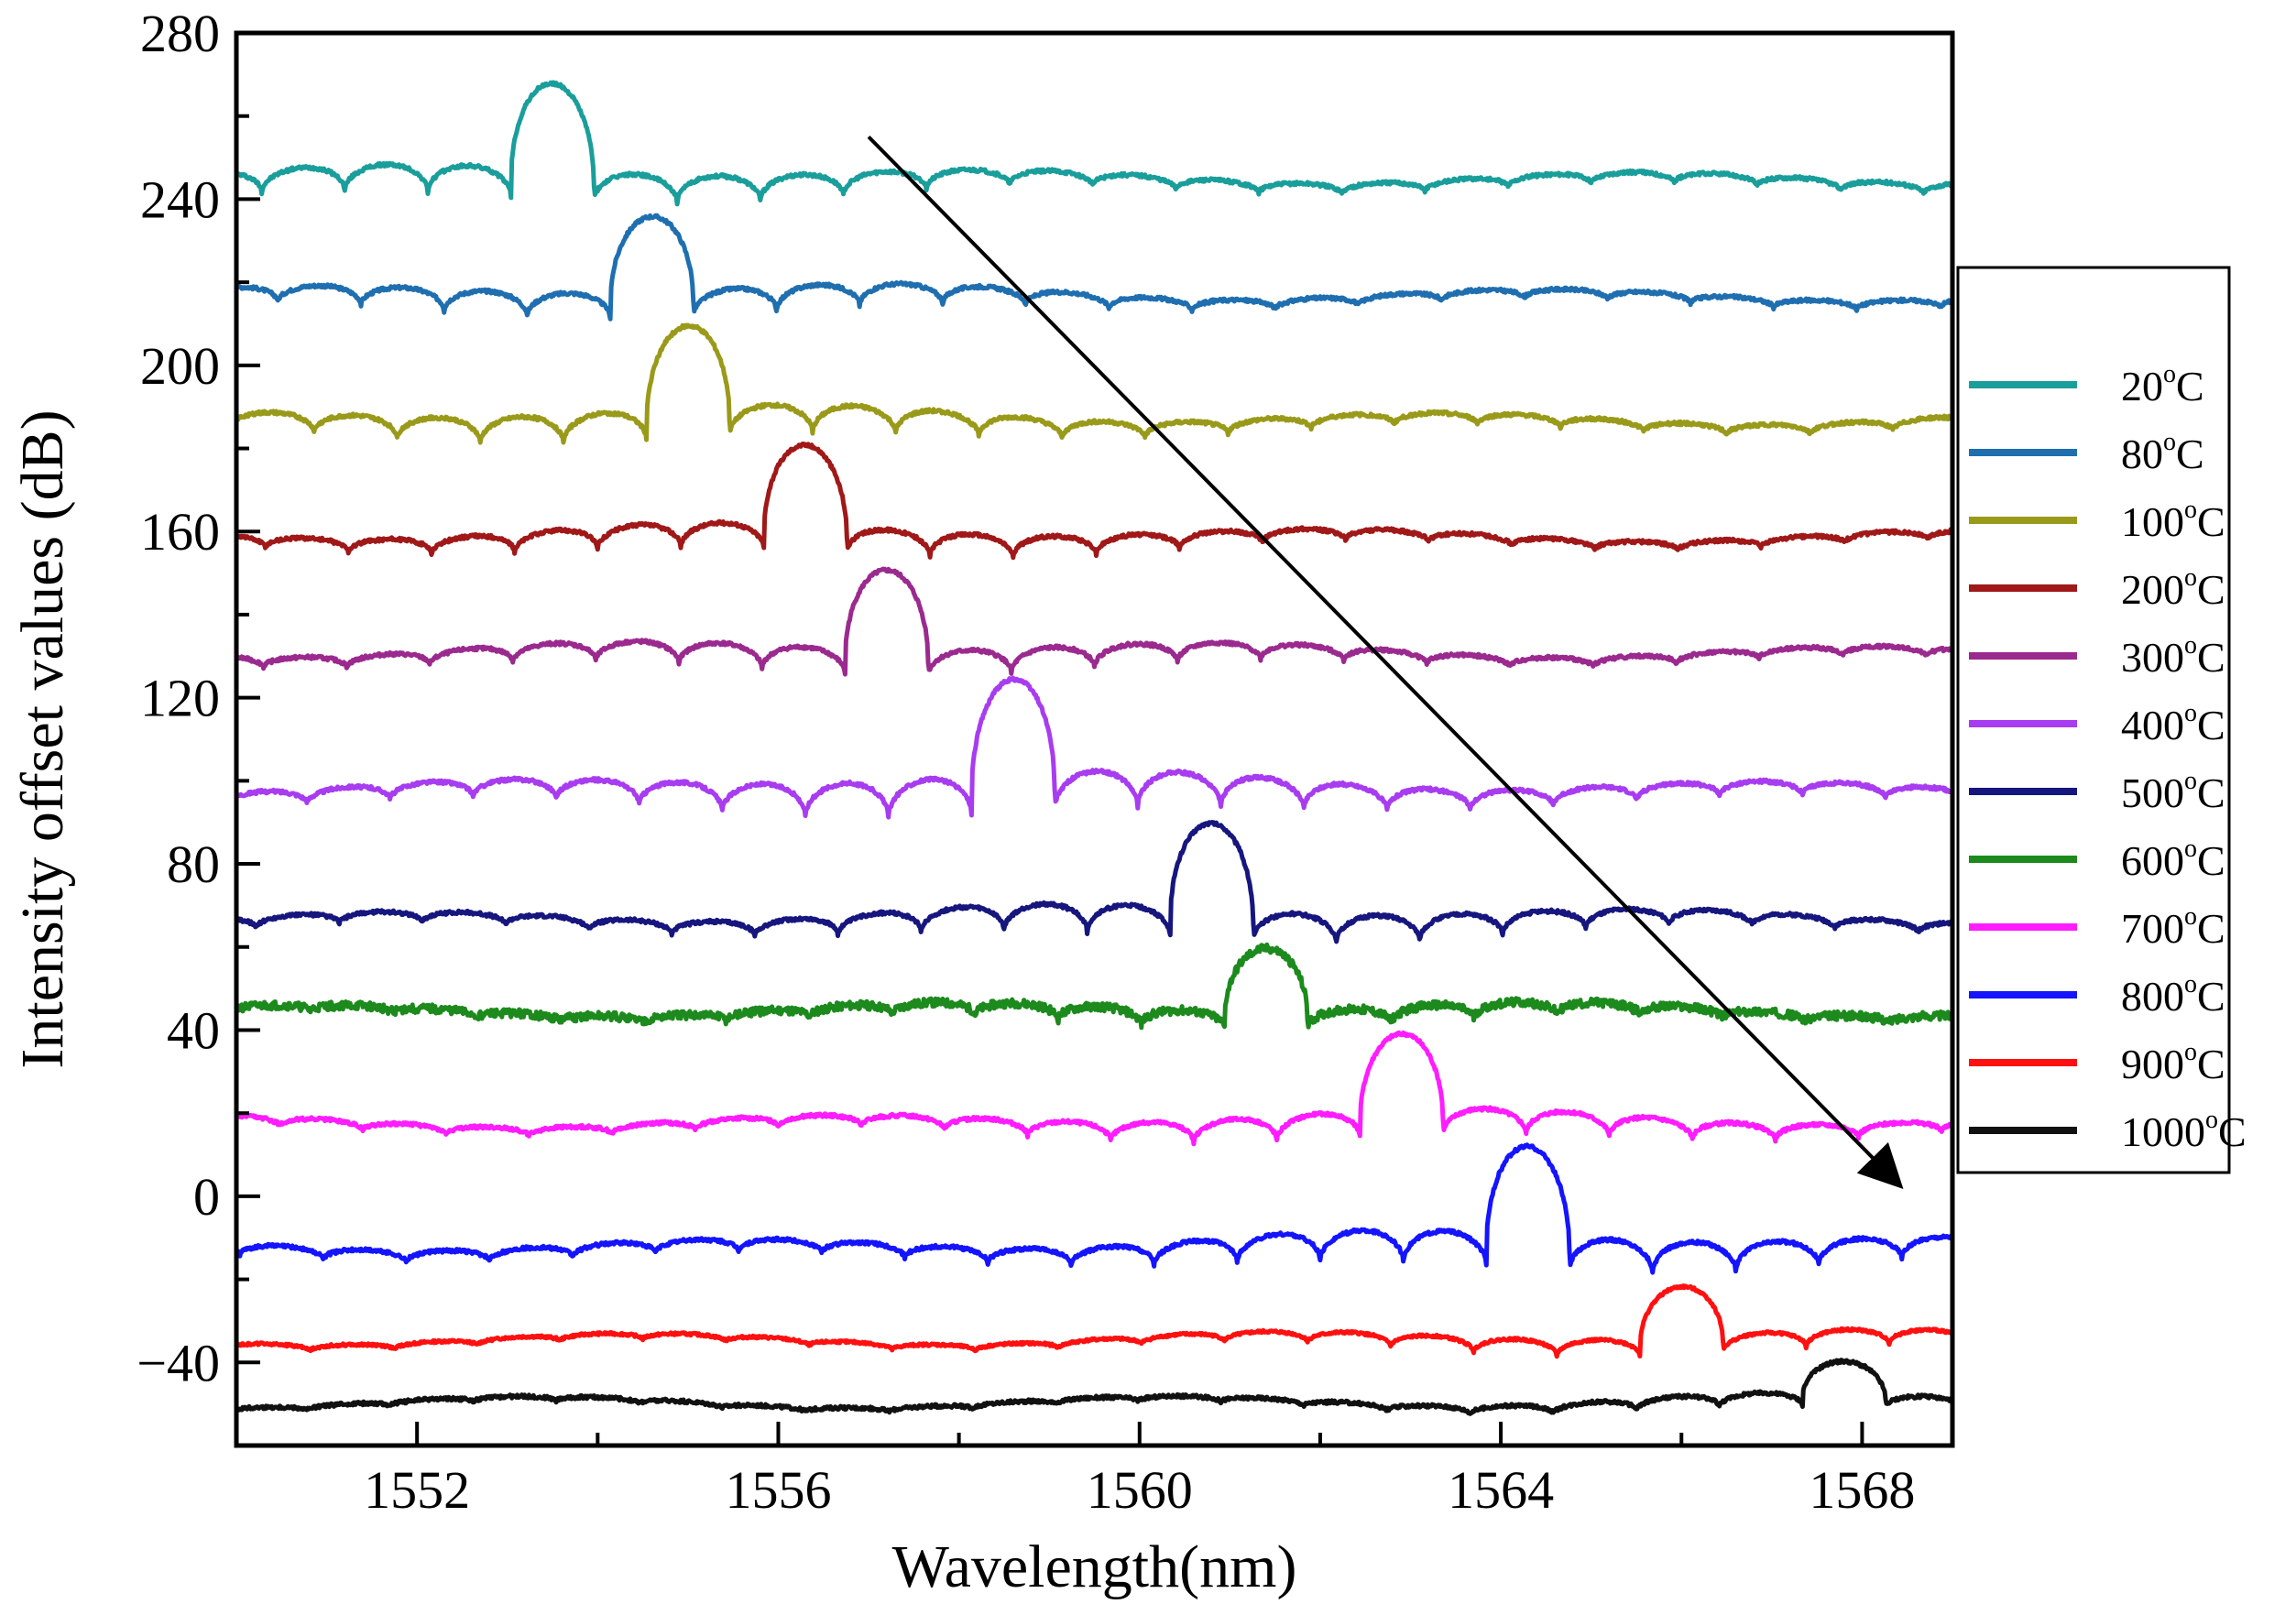  I want to click on y-axis-title: Intensity offset values (dB), so click(43, 738).